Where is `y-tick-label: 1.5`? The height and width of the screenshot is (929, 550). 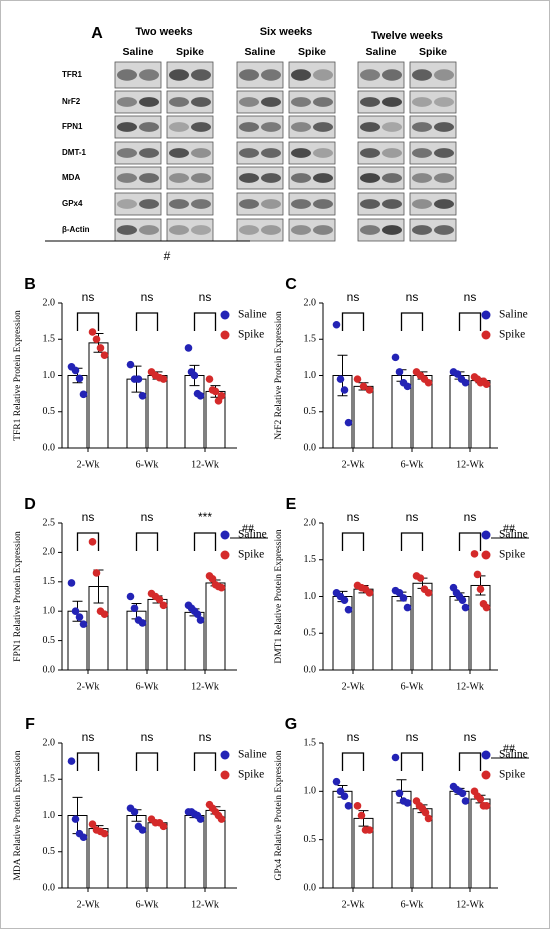 y-tick-label: 1.5 is located at coordinates (310, 339).